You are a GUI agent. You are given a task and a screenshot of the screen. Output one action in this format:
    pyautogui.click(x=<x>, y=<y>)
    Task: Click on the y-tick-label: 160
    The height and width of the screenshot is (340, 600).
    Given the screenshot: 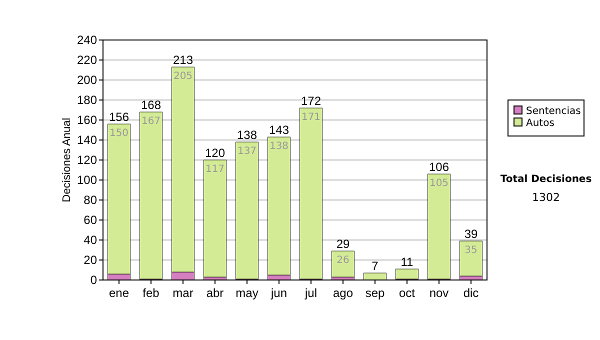 What is the action you would take?
    pyautogui.click(x=87, y=120)
    